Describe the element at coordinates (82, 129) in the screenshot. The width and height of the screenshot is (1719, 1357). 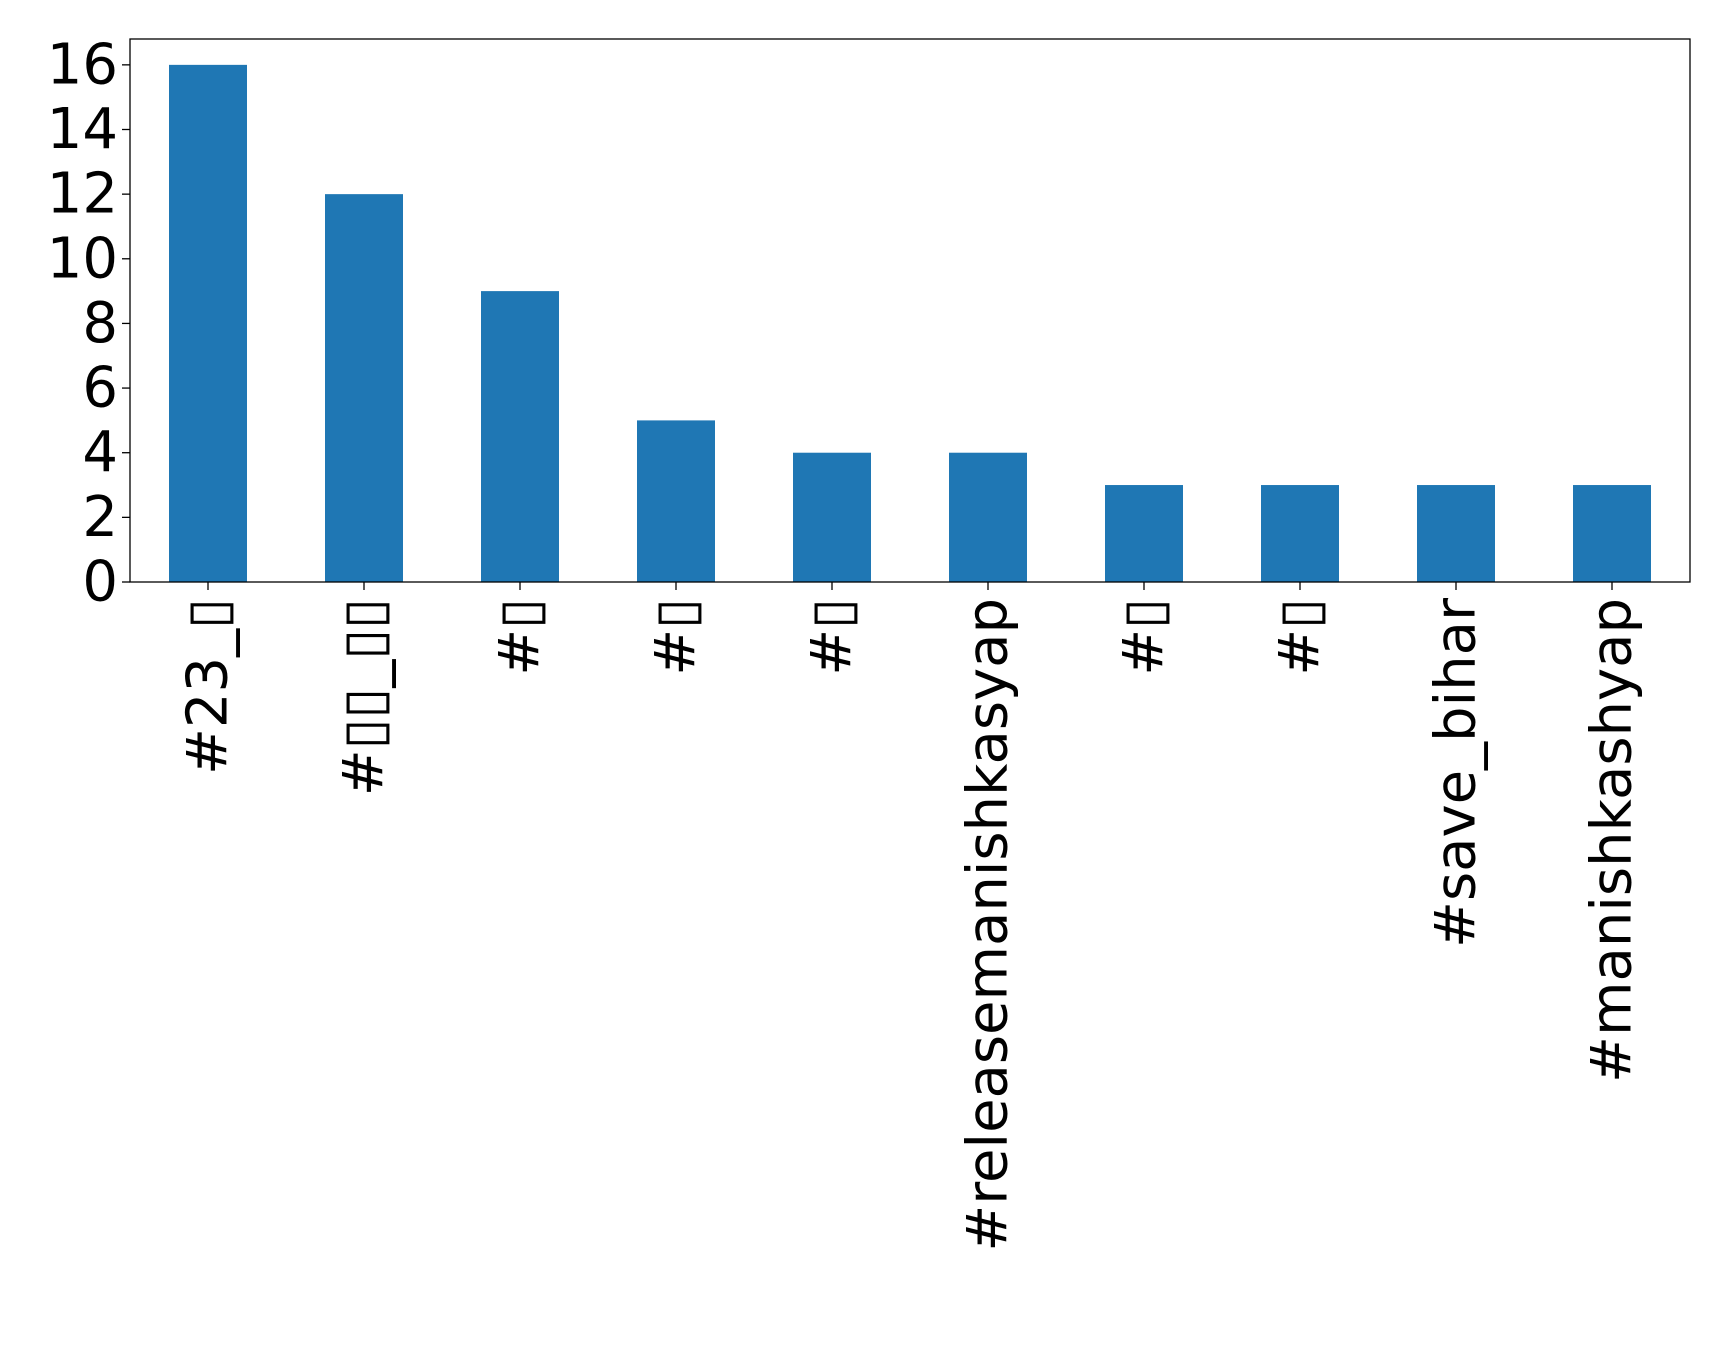
I see `y-tick-label-7: 14` at that location.